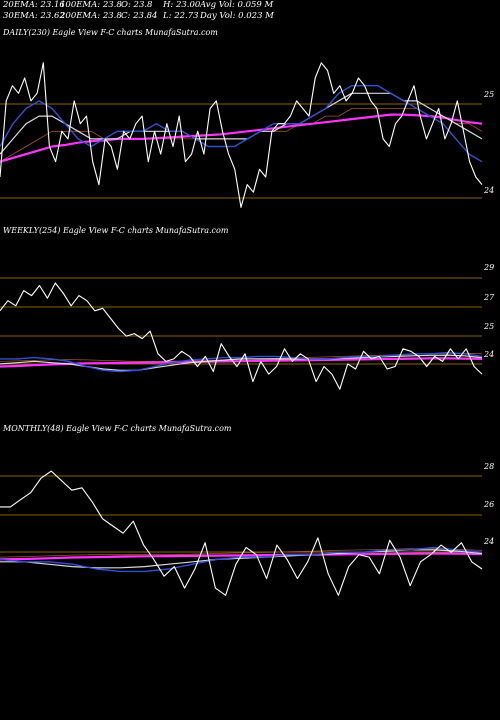 The image size is (500, 720). I want to click on header-ema100: 100EMA: 23.8, so click(91, 5).